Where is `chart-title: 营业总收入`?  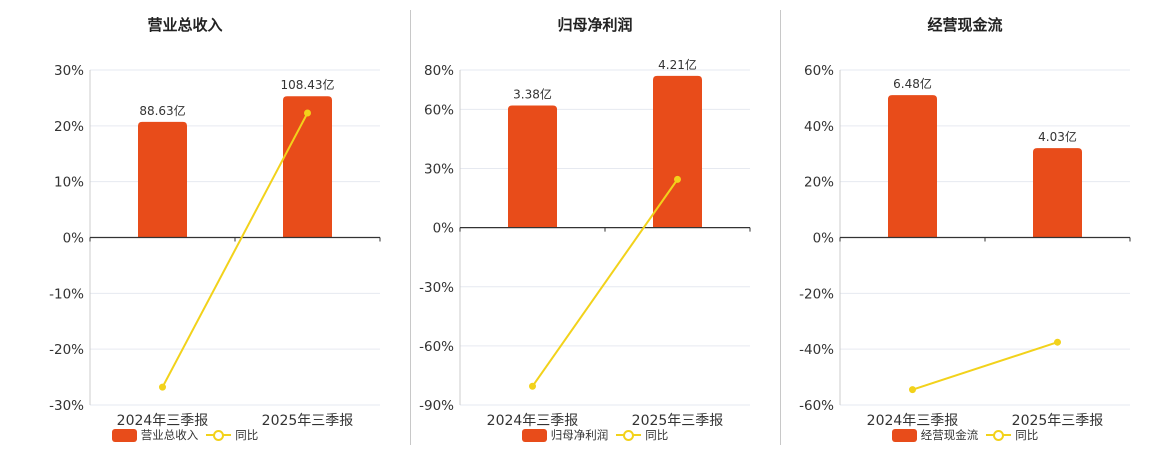 chart-title: 营业总收入 is located at coordinates (185, 25).